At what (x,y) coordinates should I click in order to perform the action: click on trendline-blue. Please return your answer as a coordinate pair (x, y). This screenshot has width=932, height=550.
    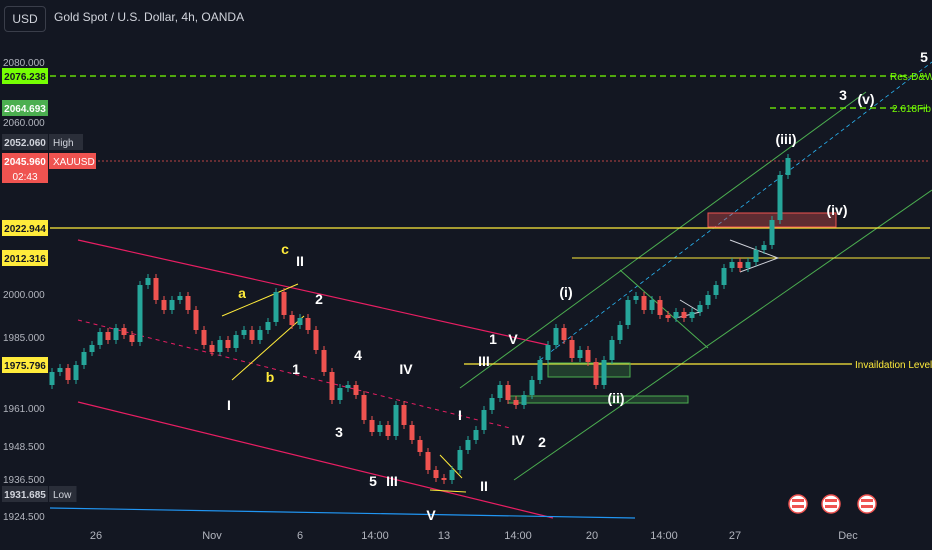
    Looking at the image, I should click on (342, 513).